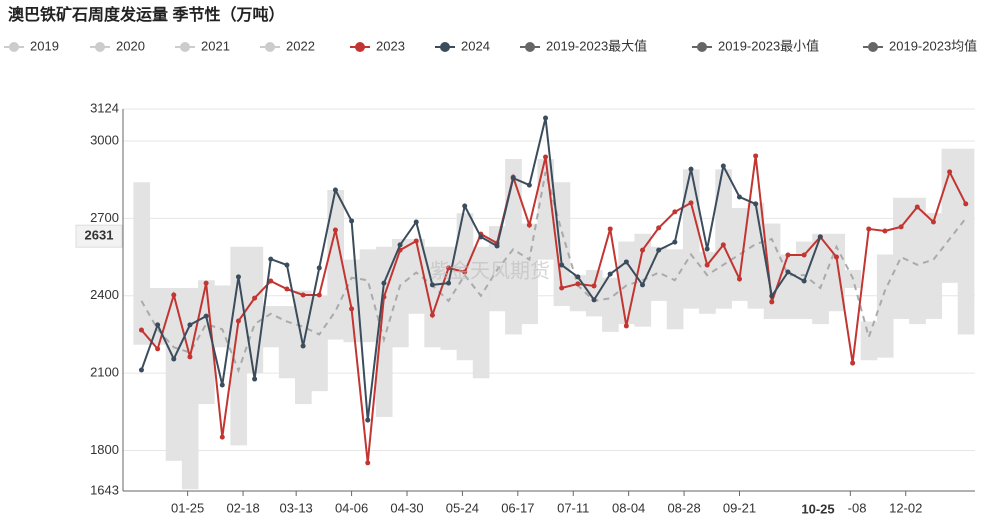 The width and height of the screenshot is (1006, 524). I want to click on legend-item: 2019-2023最小值, so click(755, 45).